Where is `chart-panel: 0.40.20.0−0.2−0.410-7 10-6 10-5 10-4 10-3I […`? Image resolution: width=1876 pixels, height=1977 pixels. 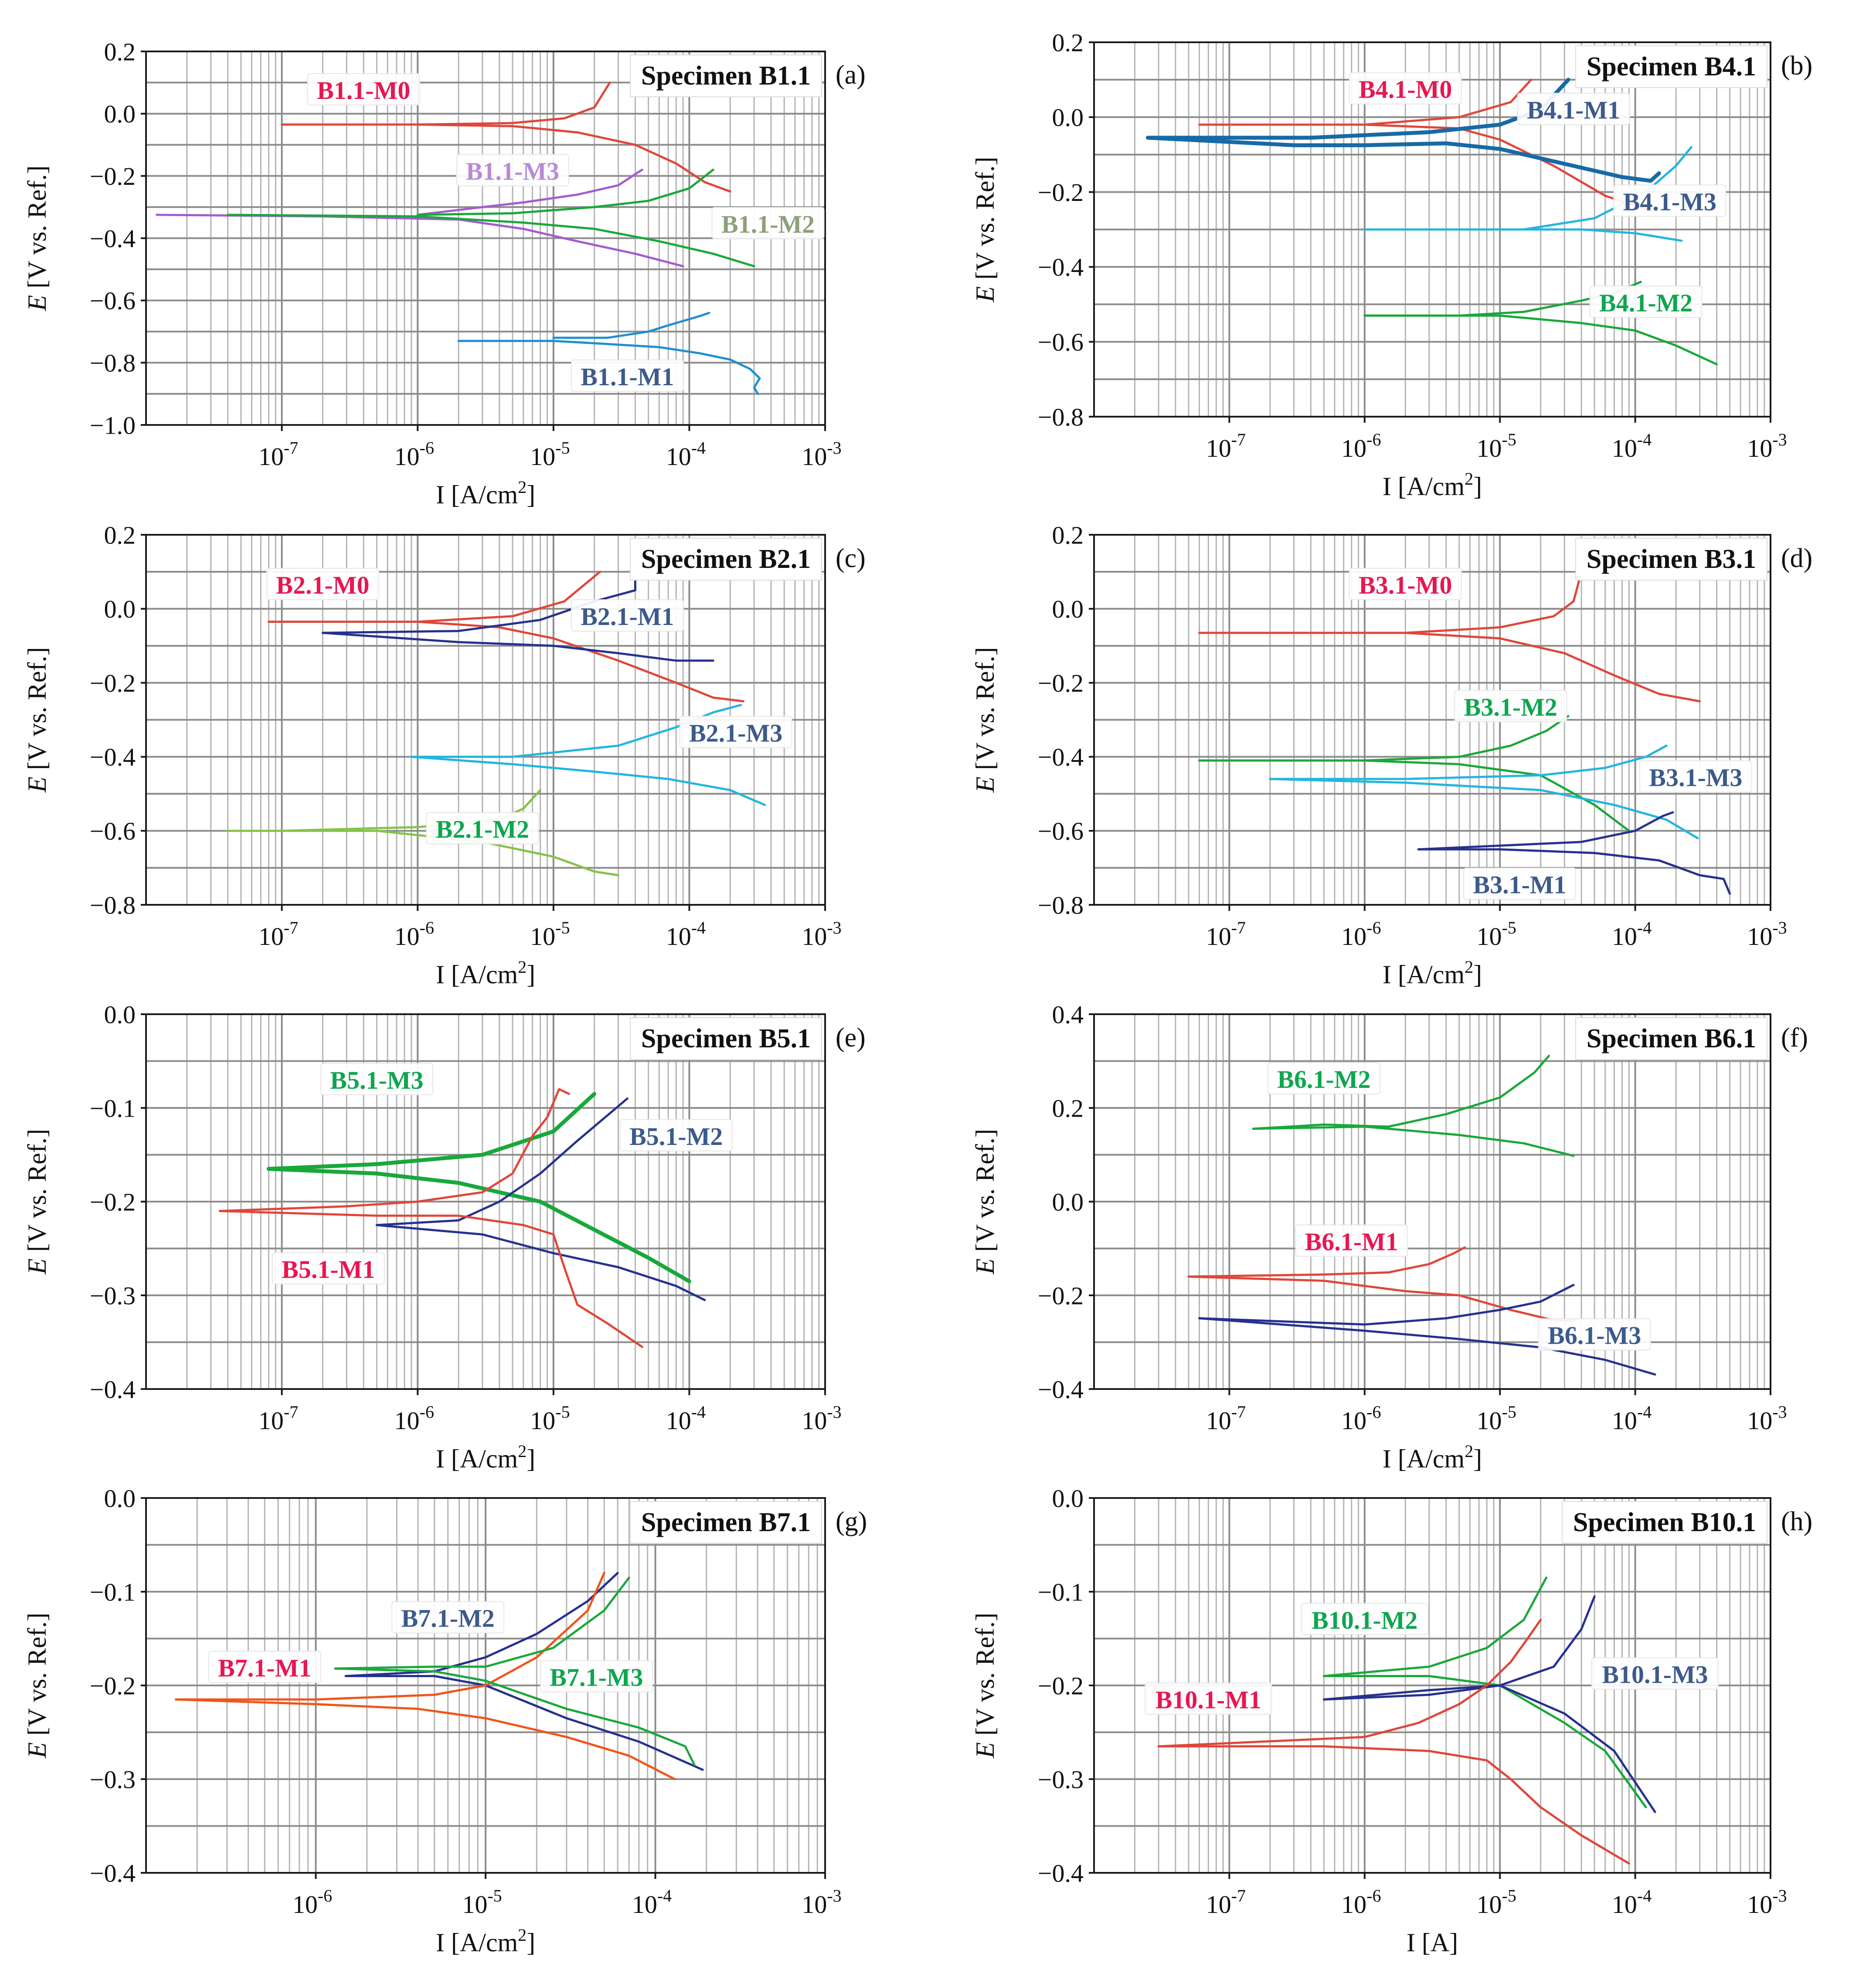 chart-panel: 0.40.20.0−0.2−0.410-7 10-6 10-5 10-4 10-3I [… is located at coordinates (1389, 1237).